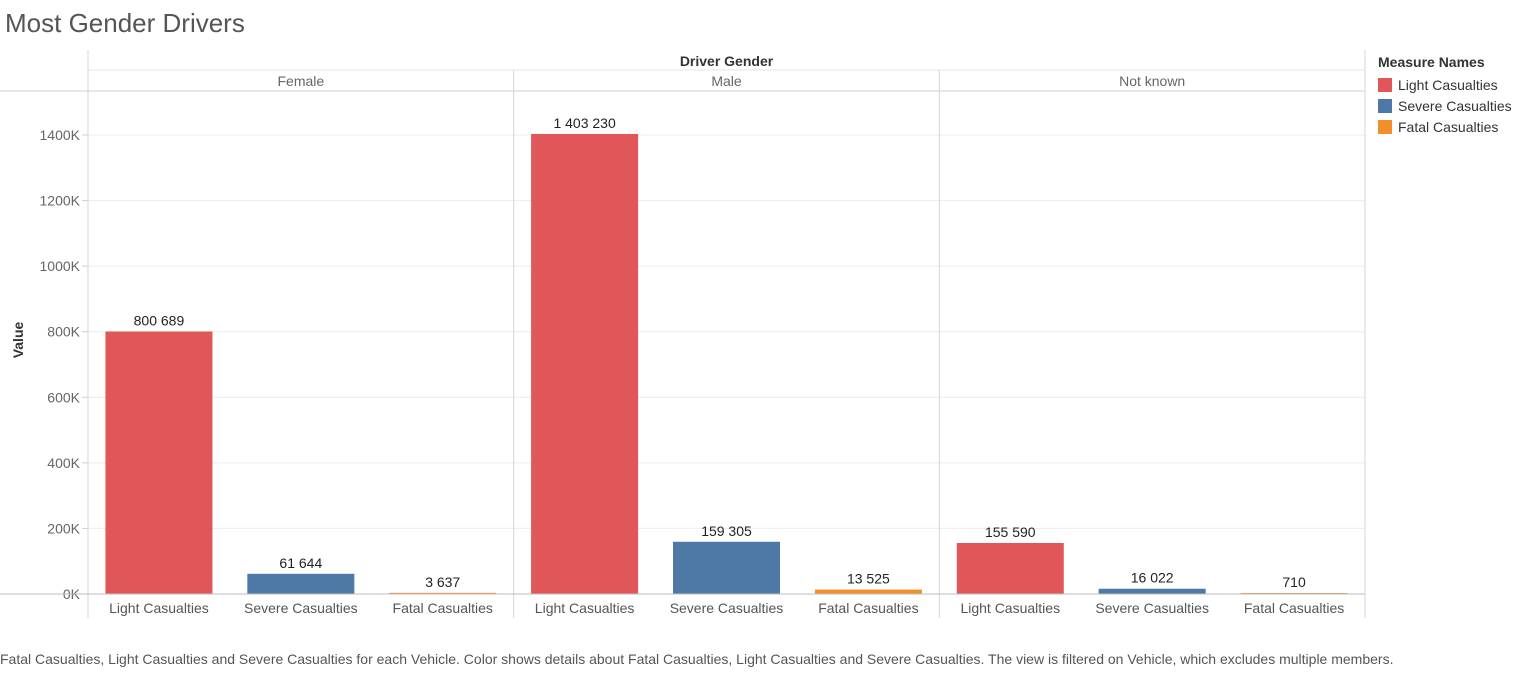 The image size is (1529, 691). What do you see at coordinates (1385, 105) in the screenshot?
I see `legend-swatch-severe` at bounding box center [1385, 105].